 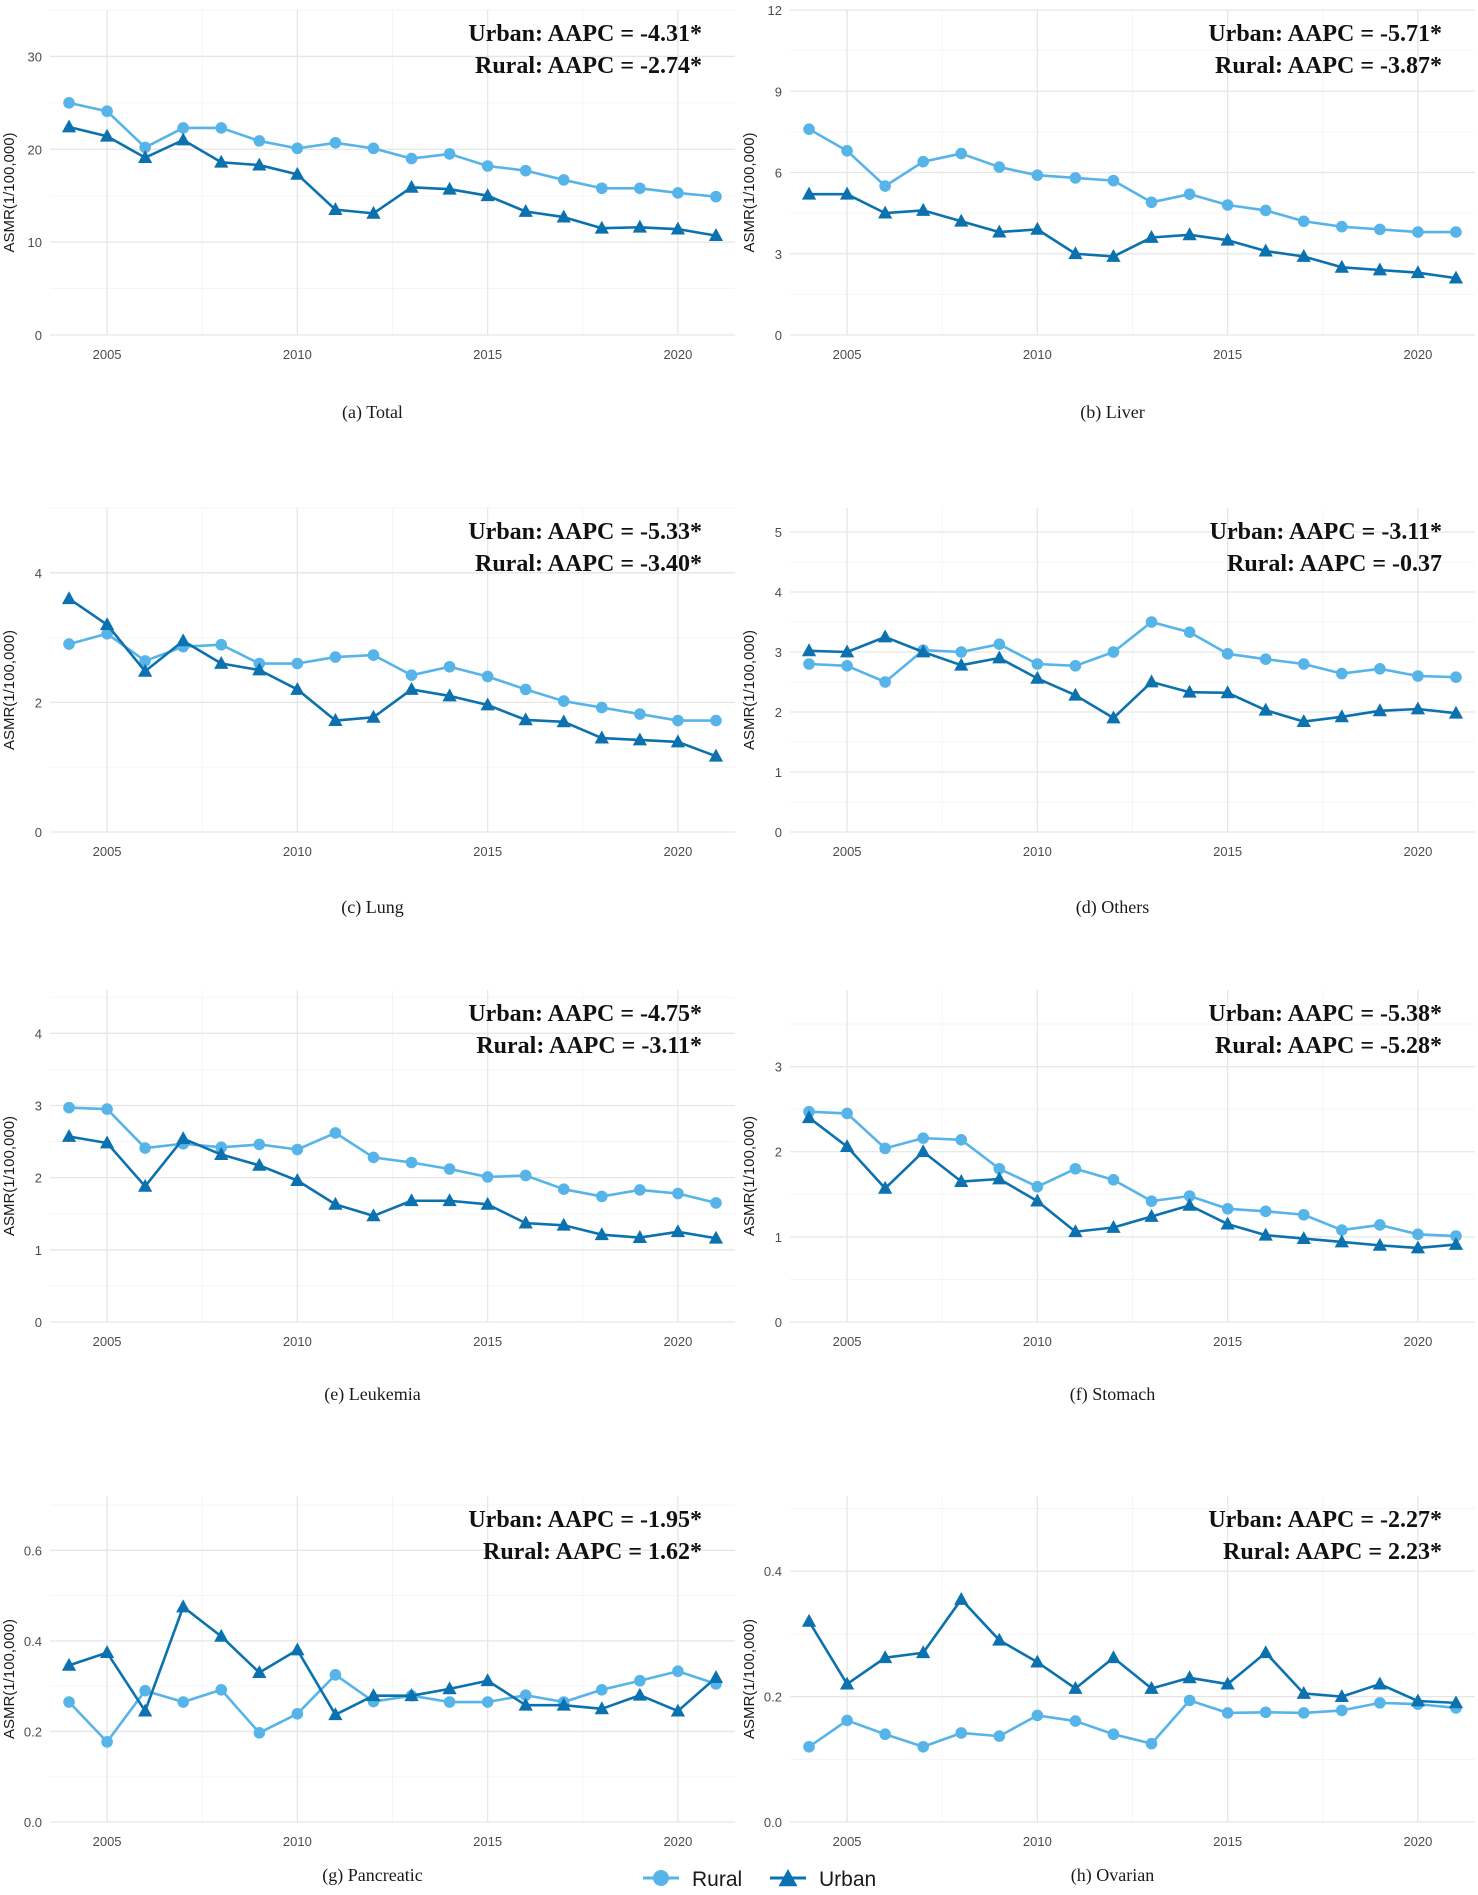 What do you see at coordinates (749, 192) in the screenshot?
I see `y-axis-label: ASMR(1/100,000)` at bounding box center [749, 192].